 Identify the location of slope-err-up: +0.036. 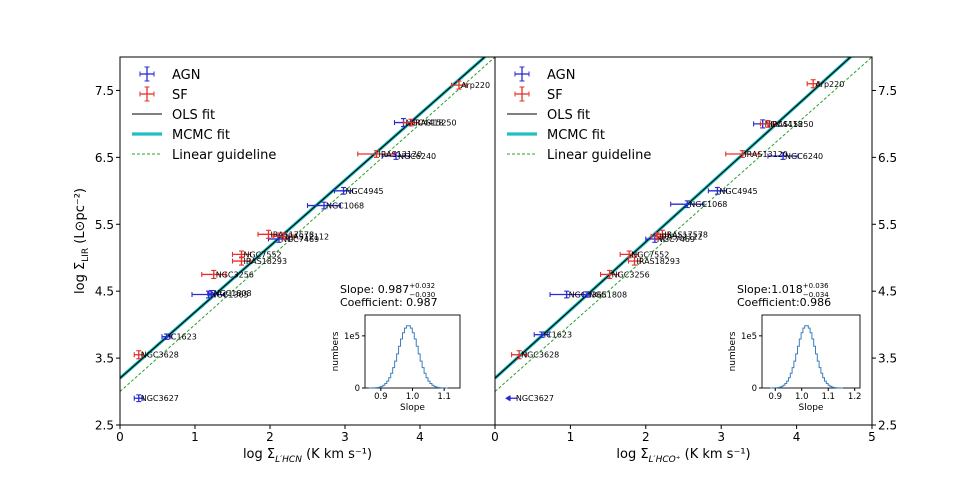
(816, 286).